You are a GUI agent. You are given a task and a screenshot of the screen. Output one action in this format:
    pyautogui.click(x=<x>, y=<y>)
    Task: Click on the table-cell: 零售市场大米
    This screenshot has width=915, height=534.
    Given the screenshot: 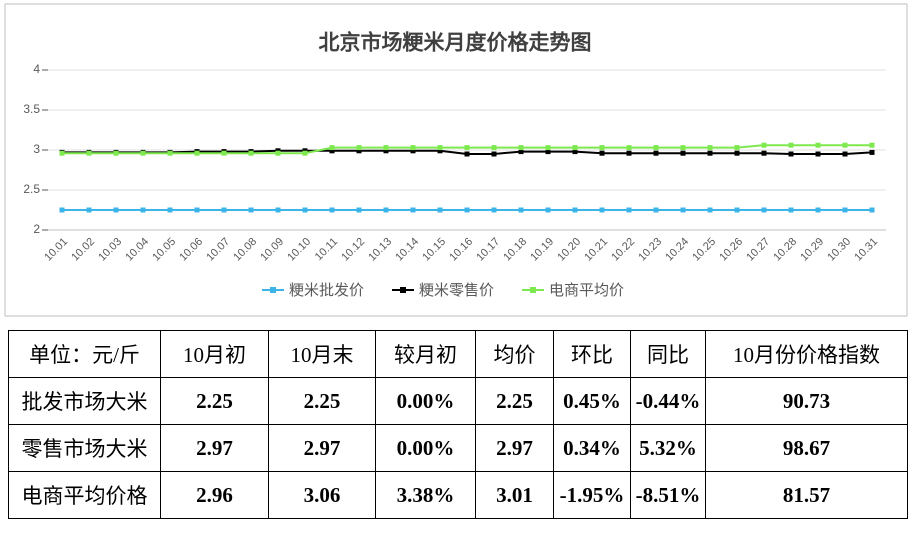 What is the action you would take?
    pyautogui.click(x=84, y=448)
    